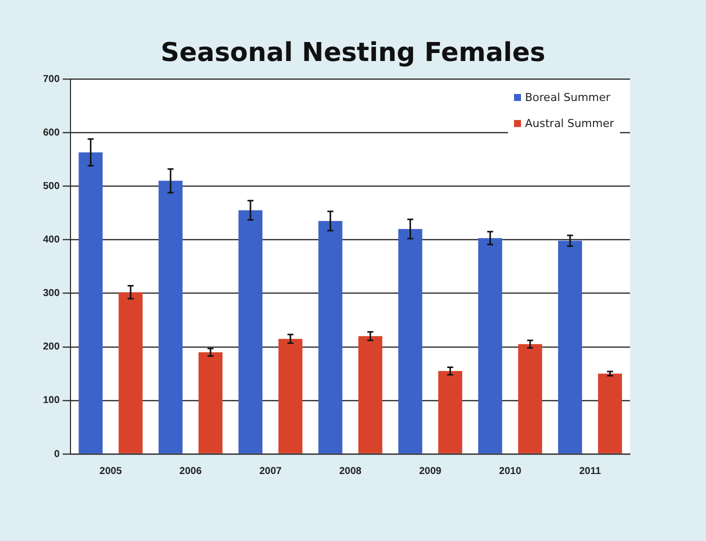  What do you see at coordinates (111, 471) in the screenshot?
I see `x-tick-label: 2005` at bounding box center [111, 471].